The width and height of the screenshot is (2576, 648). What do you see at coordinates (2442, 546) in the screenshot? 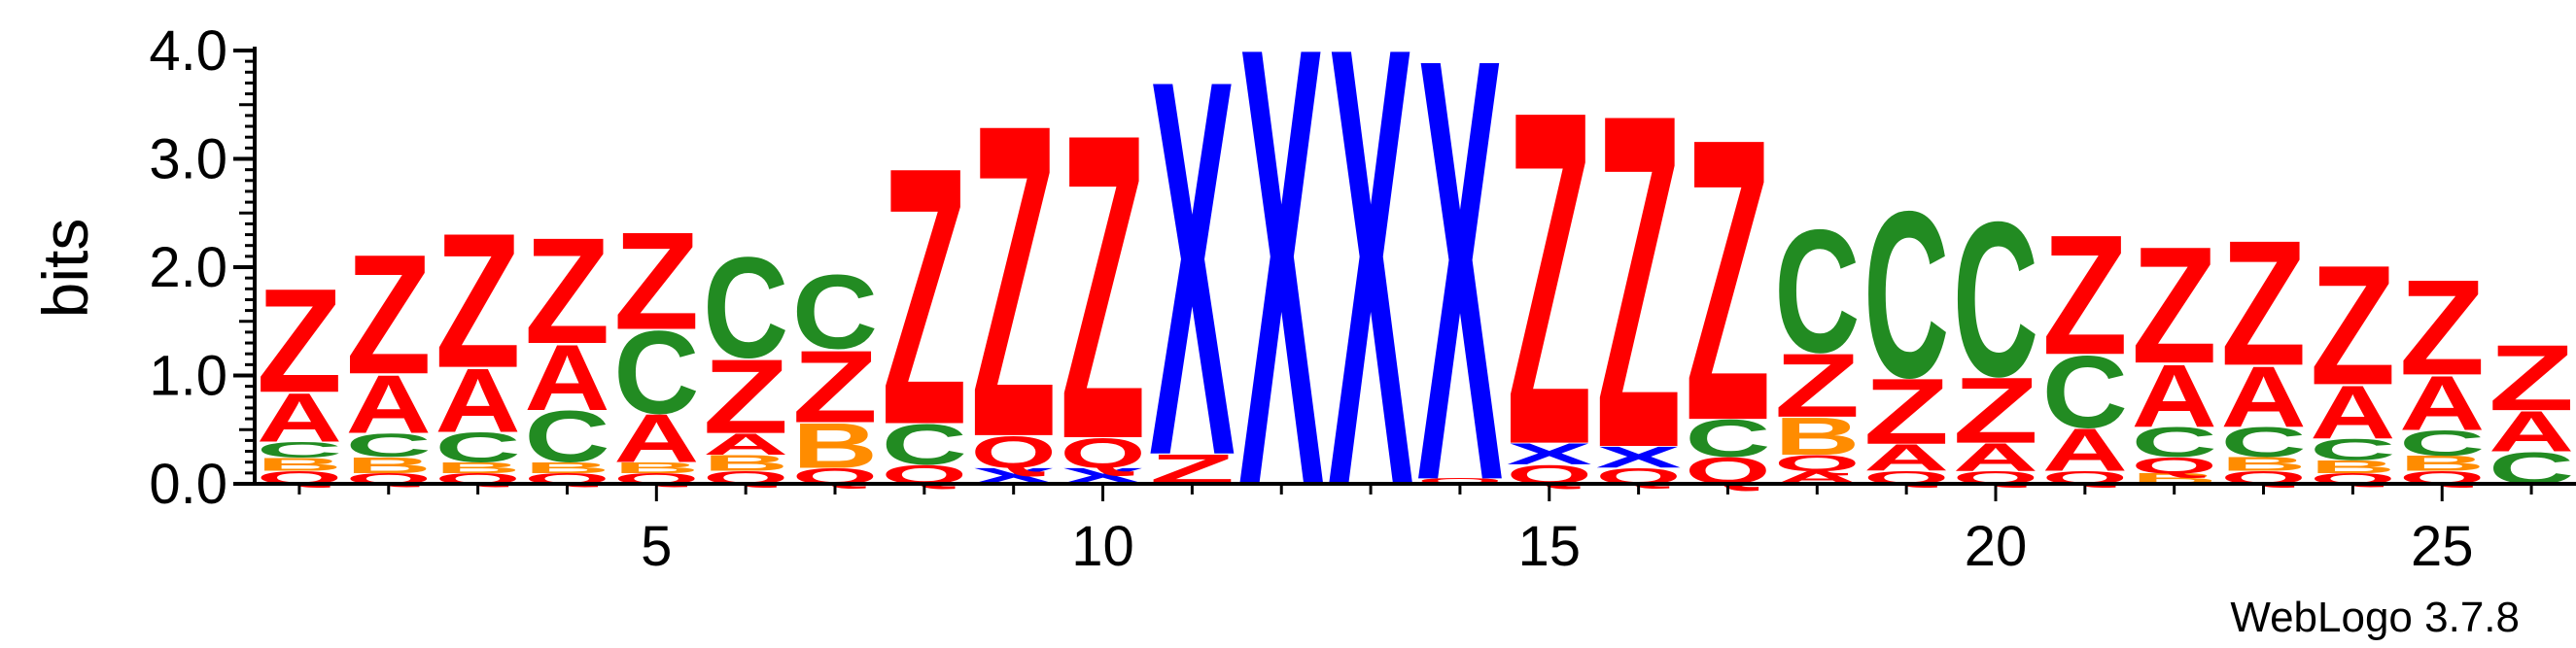
I see `x-tick-label: 25` at bounding box center [2442, 546].